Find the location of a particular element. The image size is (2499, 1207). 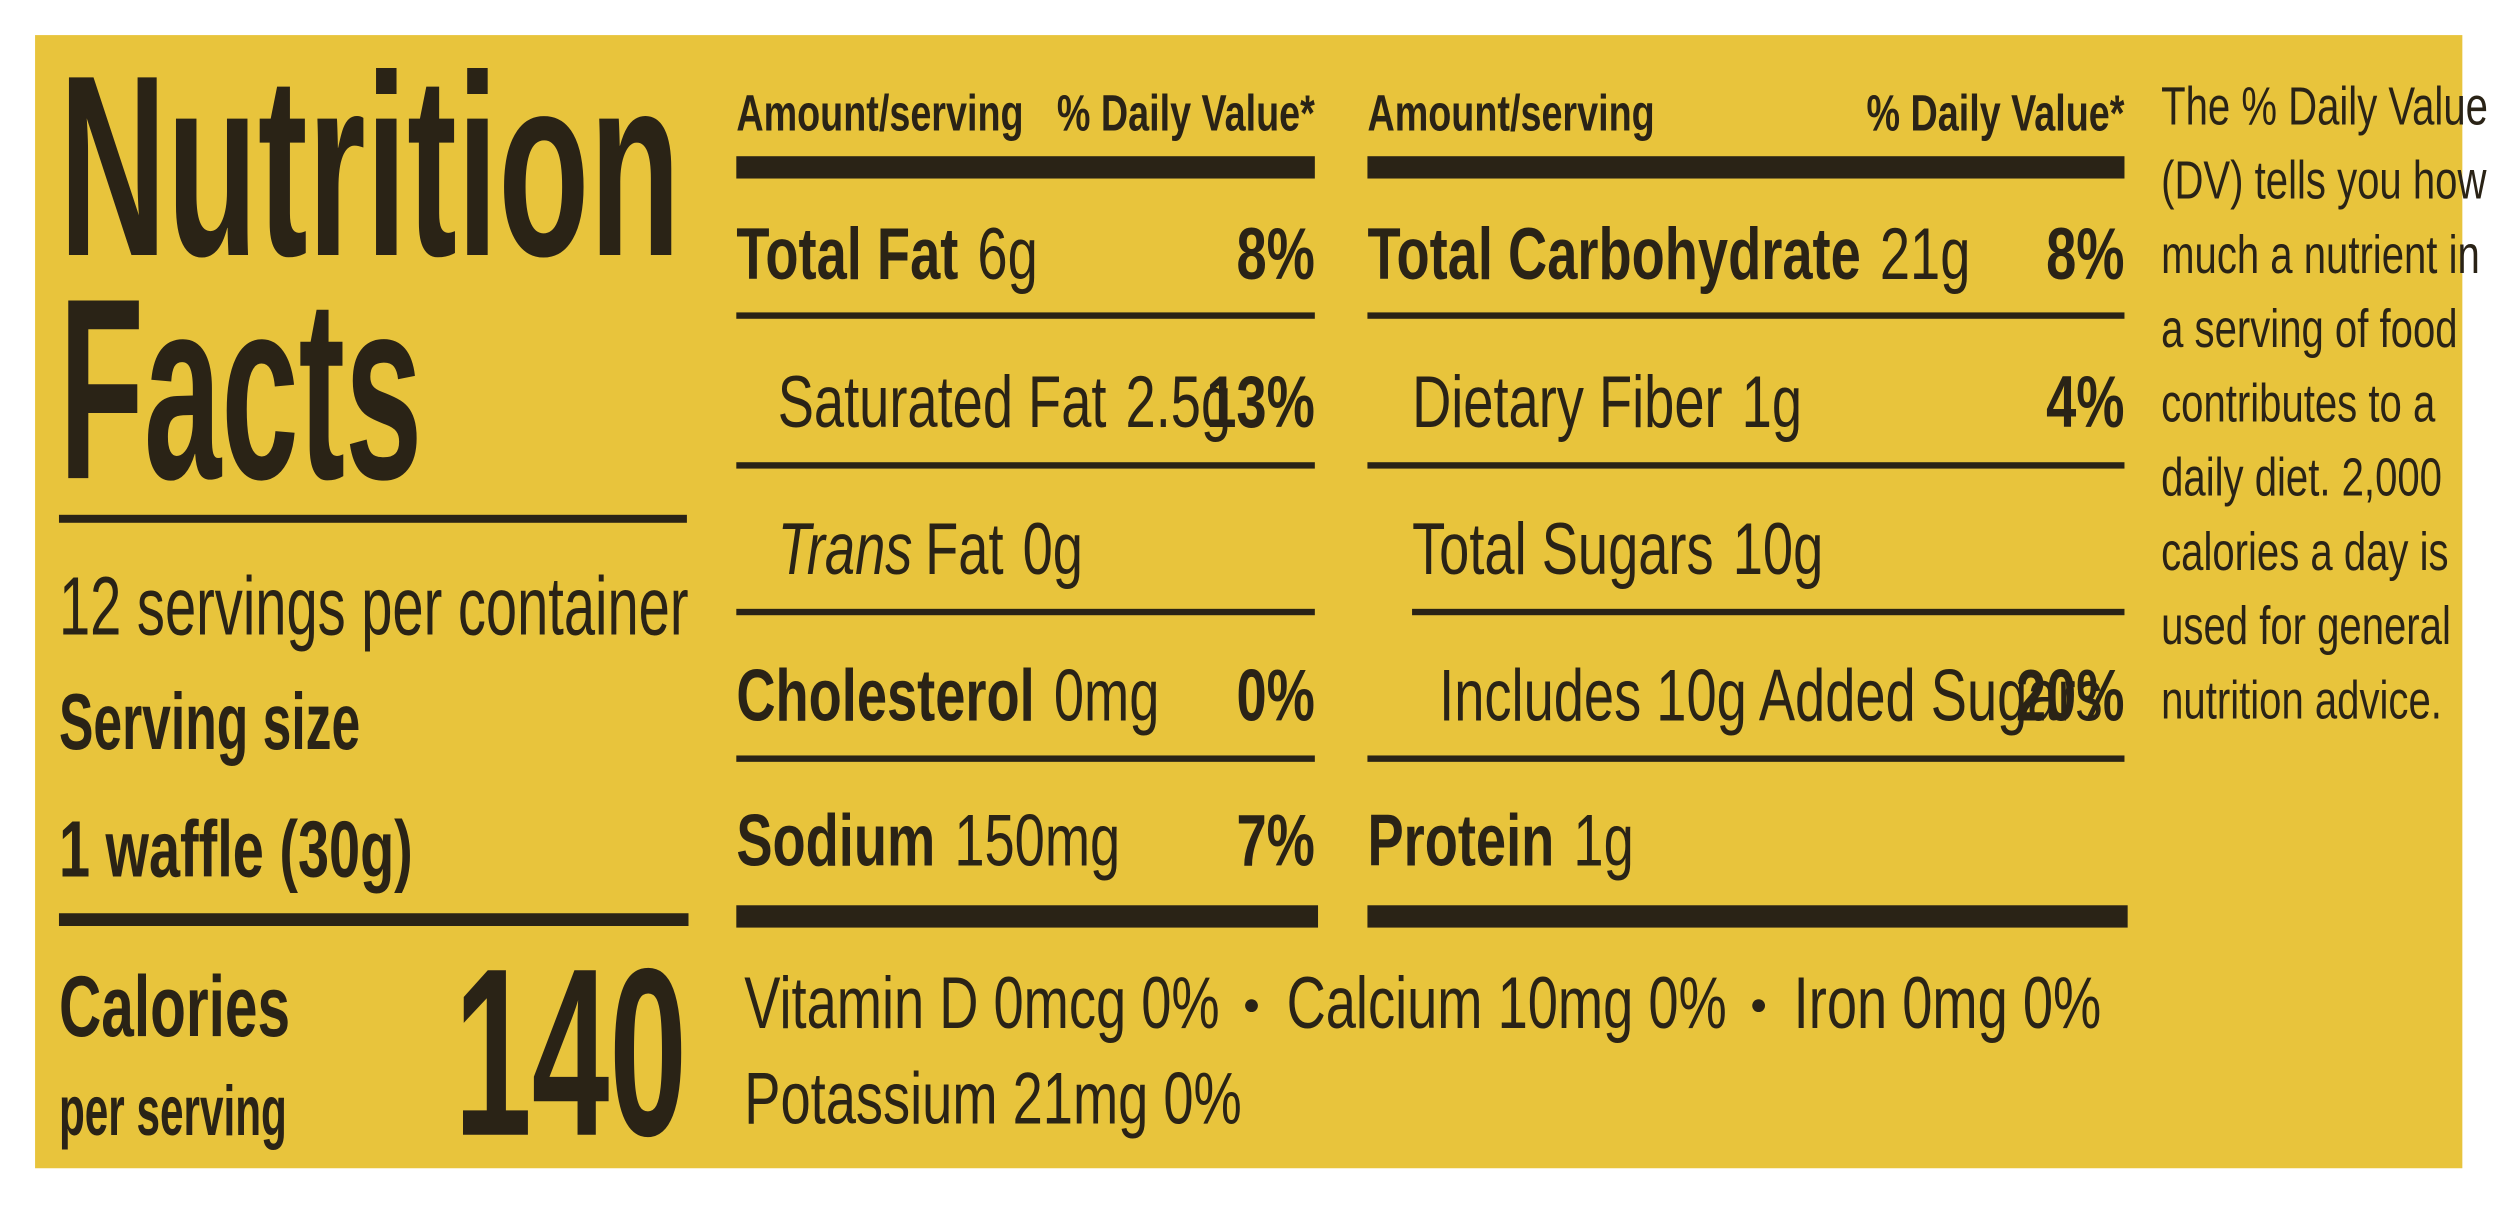

nutrient-italic: Trans is located at coordinates (845, 549).